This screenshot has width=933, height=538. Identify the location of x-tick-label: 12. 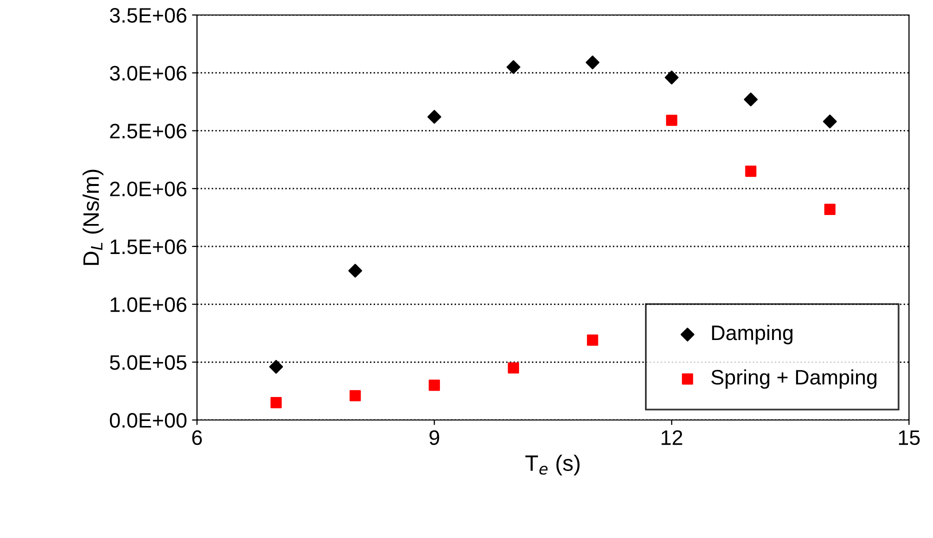
(672, 437).